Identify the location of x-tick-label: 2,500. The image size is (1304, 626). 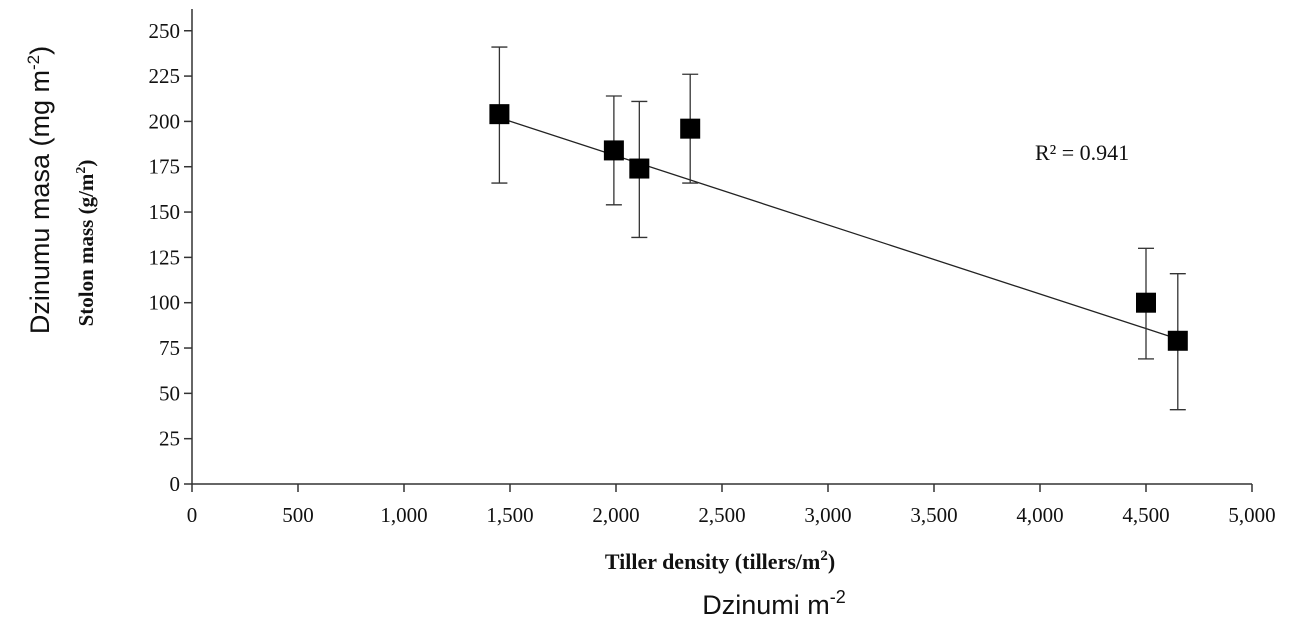
(721, 515).